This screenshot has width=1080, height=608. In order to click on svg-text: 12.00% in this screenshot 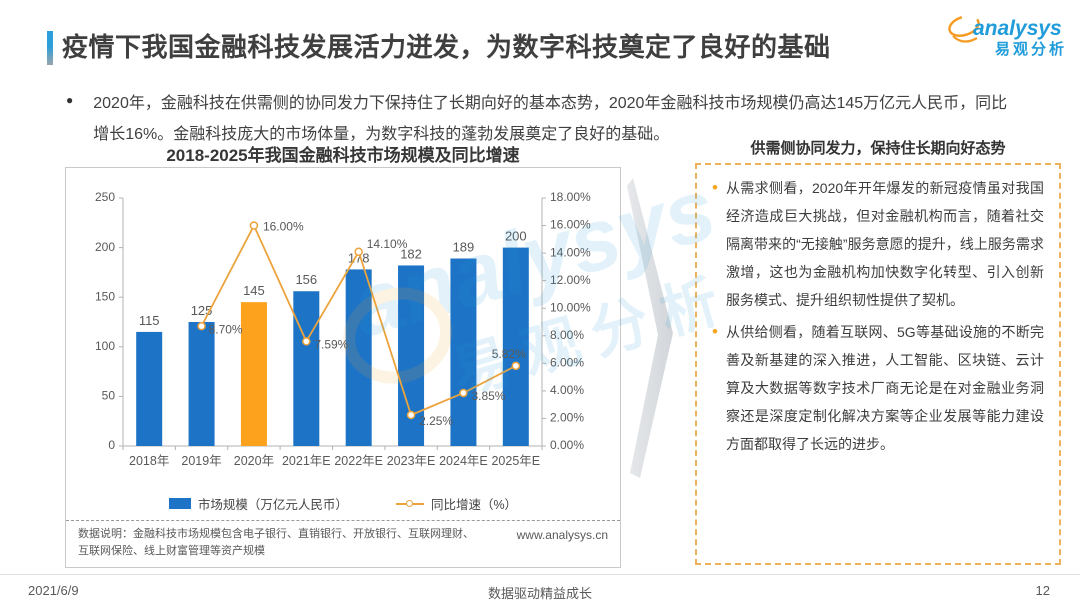, I will do `click(570, 280)`.